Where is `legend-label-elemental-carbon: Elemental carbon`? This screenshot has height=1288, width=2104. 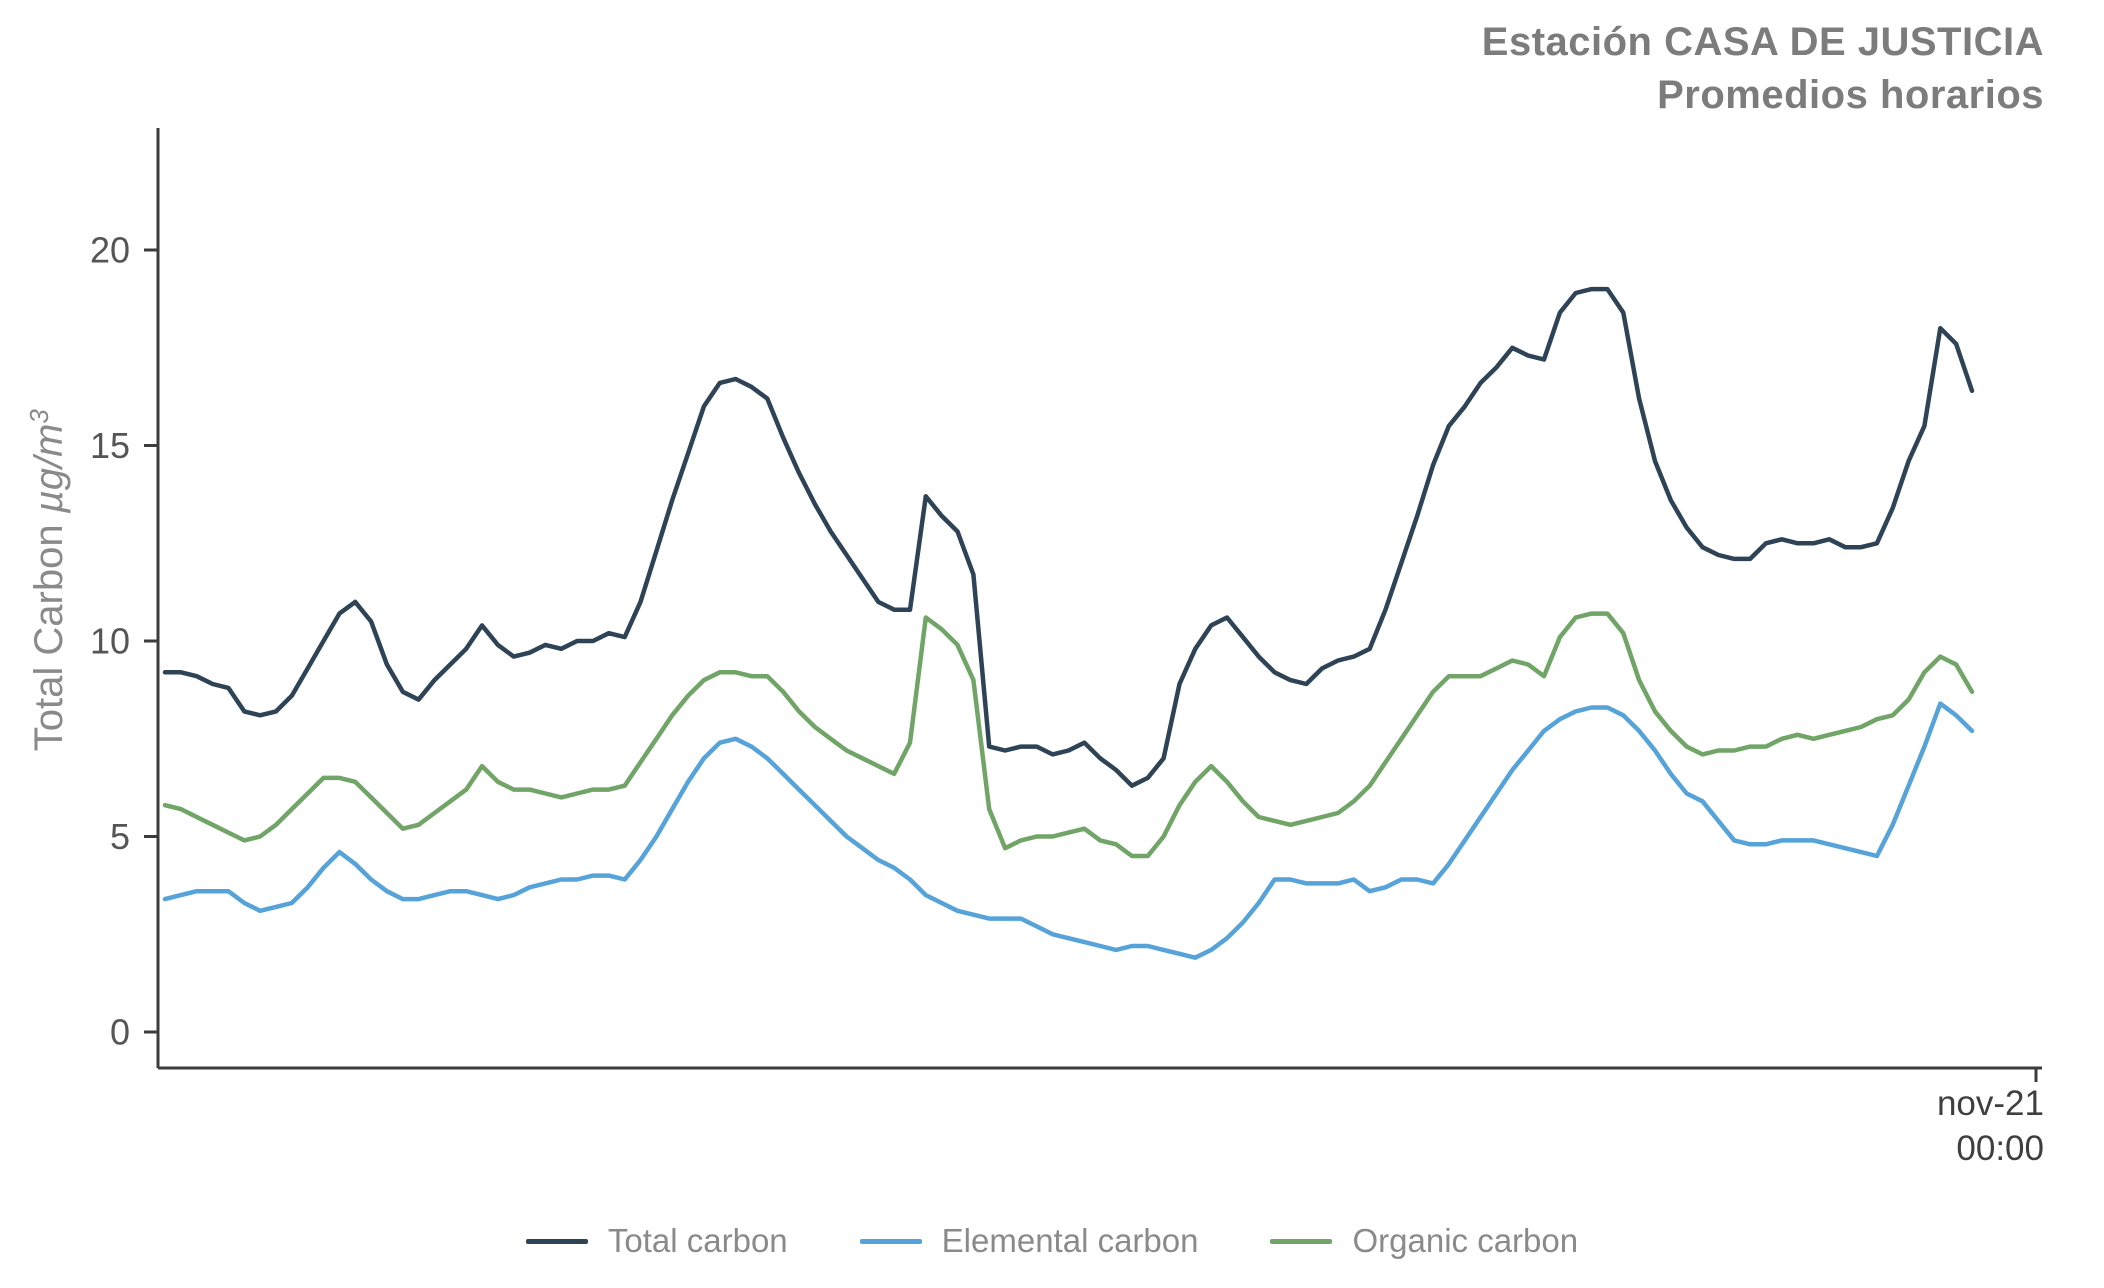
legend-label-elemental-carbon: Elemental carbon is located at coordinates (1070, 1240).